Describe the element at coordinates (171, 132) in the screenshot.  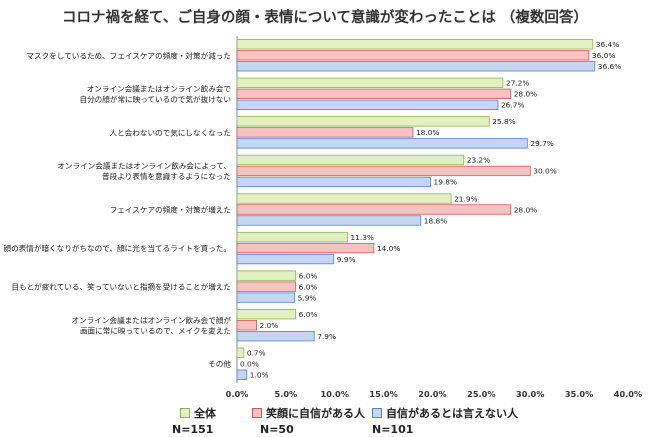
I see `category-label: 人と会わないので気にしなくなった` at that location.